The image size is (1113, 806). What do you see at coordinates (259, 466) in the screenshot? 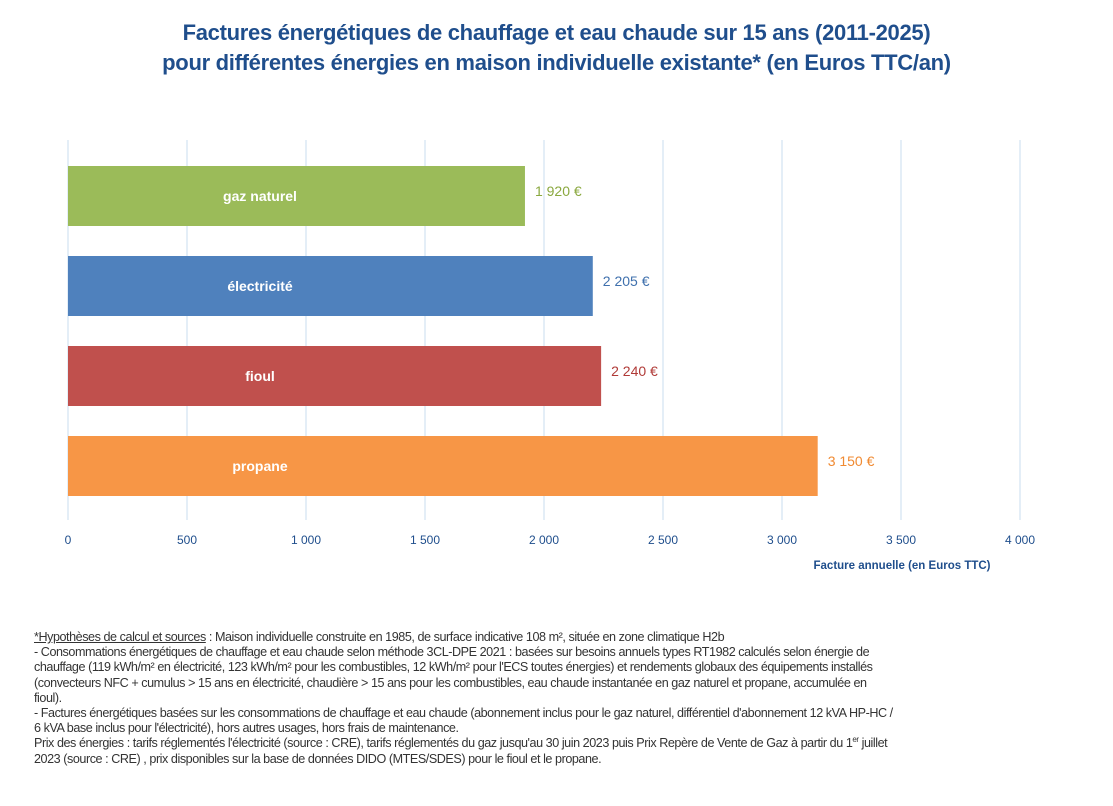
I see `category-label: propane` at bounding box center [259, 466].